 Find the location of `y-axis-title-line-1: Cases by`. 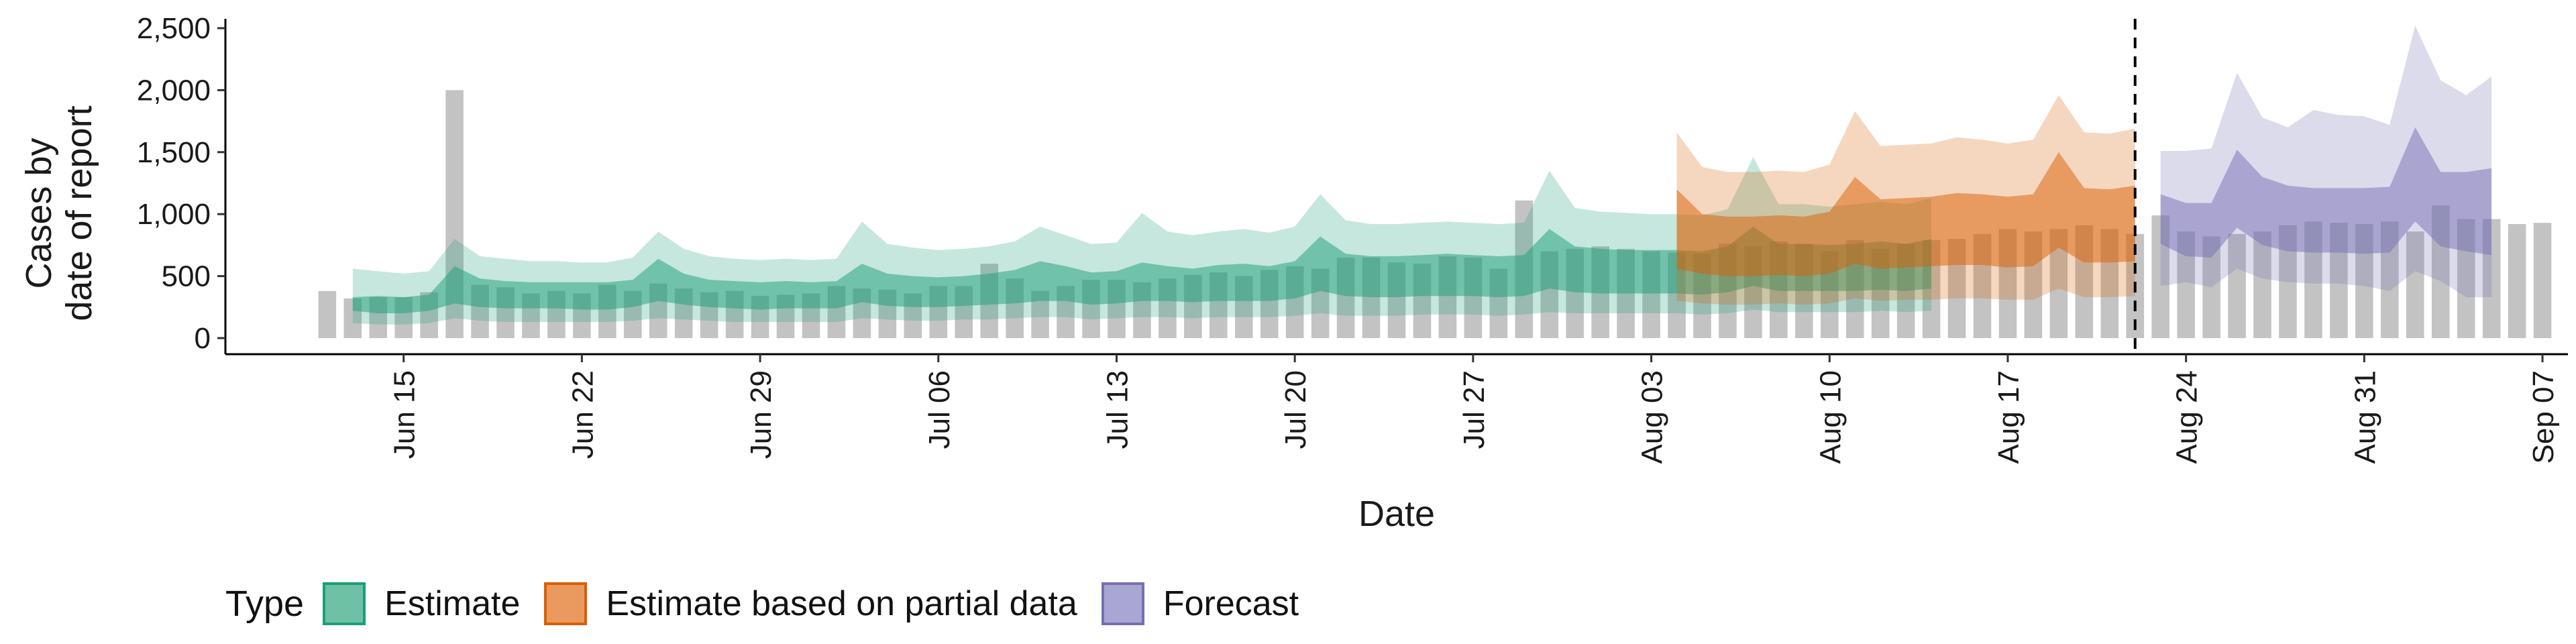

y-axis-title-line-1: Cases by is located at coordinates (39, 213).